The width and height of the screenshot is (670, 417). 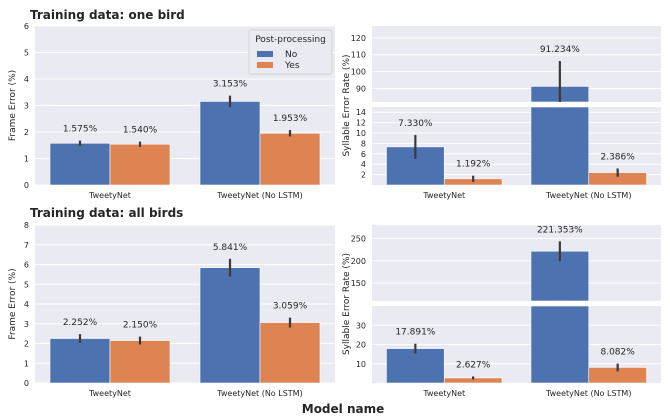 I want to click on data-label: 5.841%, so click(x=230, y=248).